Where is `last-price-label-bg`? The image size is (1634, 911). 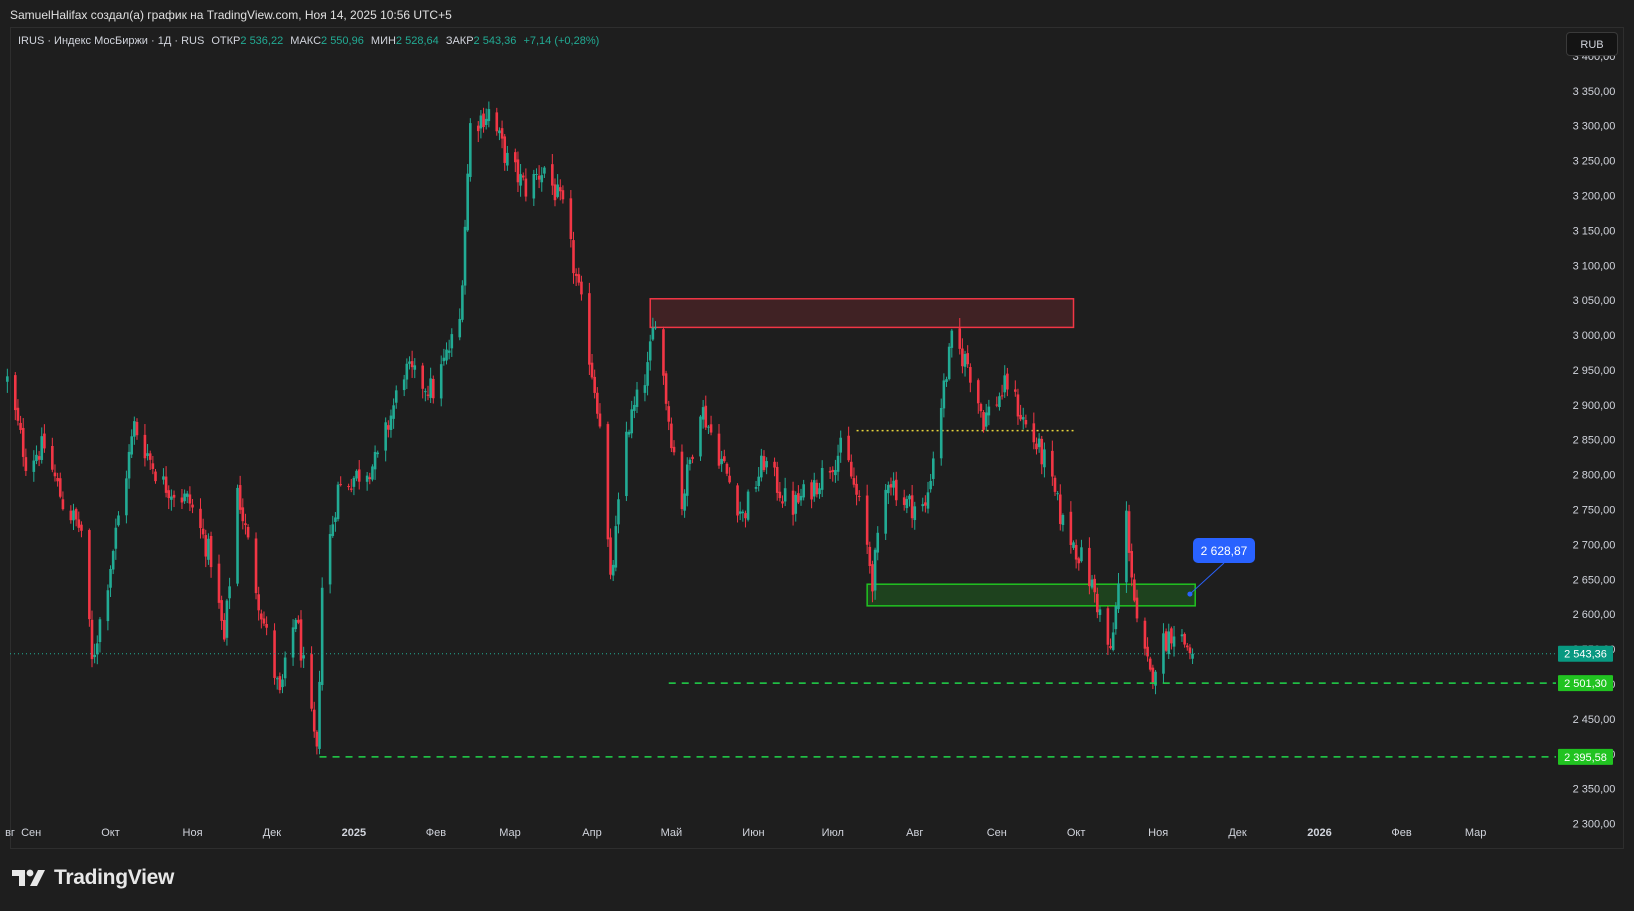
last-price-label-bg is located at coordinates (1585, 653).